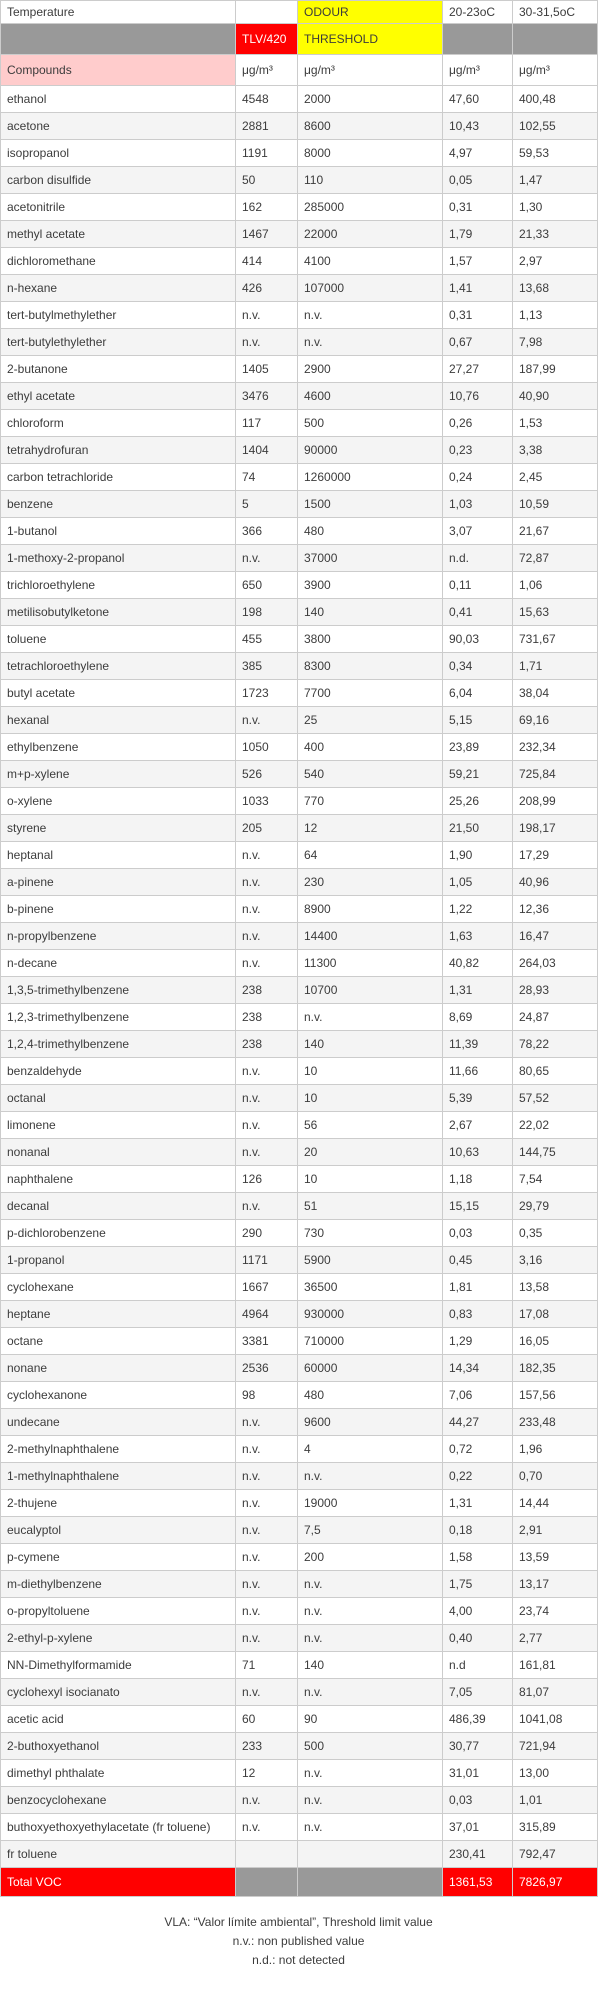 The height and width of the screenshot is (2000, 604). What do you see at coordinates (299, 207) in the screenshot?
I see `table-row: acetonitrile 162 285000 0,31 1,30` at bounding box center [299, 207].